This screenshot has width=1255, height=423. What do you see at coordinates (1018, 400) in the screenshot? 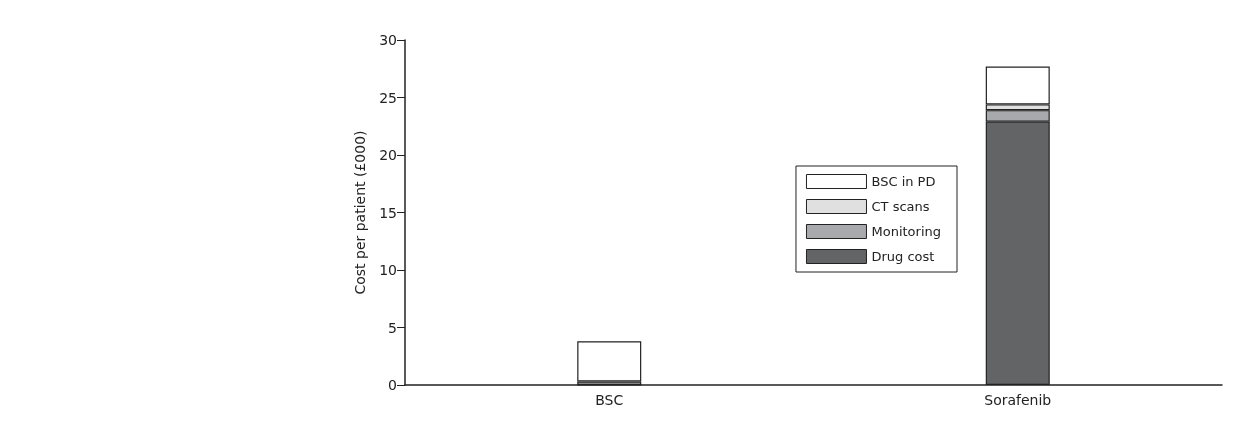
I see `x-tick-label: Sorafenib` at bounding box center [1018, 400].